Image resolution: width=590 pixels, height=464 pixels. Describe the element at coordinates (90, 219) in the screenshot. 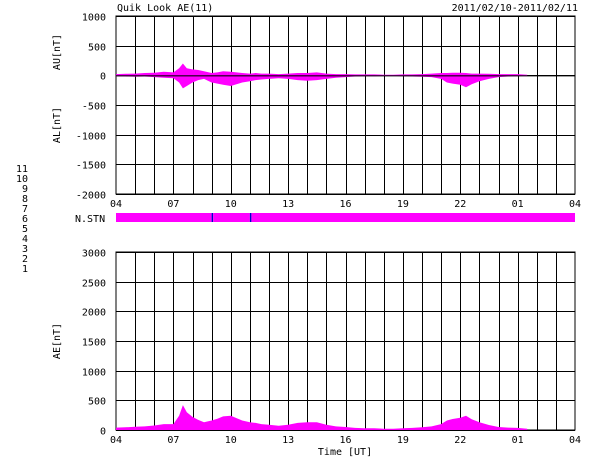

I see `station-bar-label: N.STN` at that location.